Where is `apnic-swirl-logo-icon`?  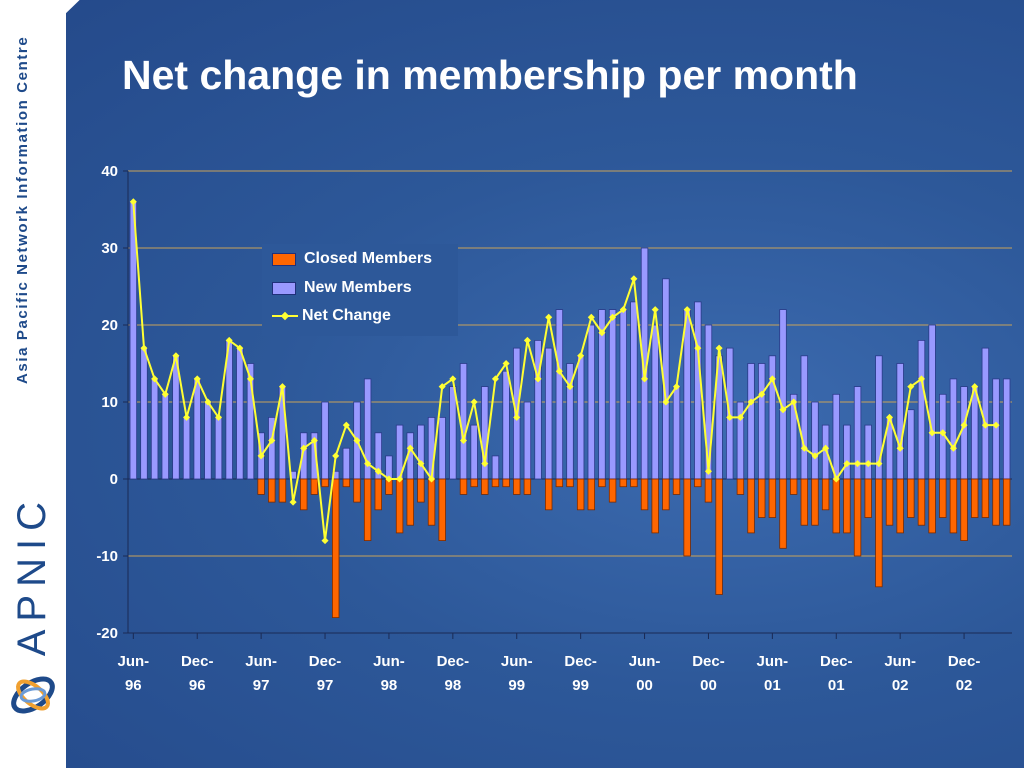 apnic-swirl-logo-icon is located at coordinates (33, 697).